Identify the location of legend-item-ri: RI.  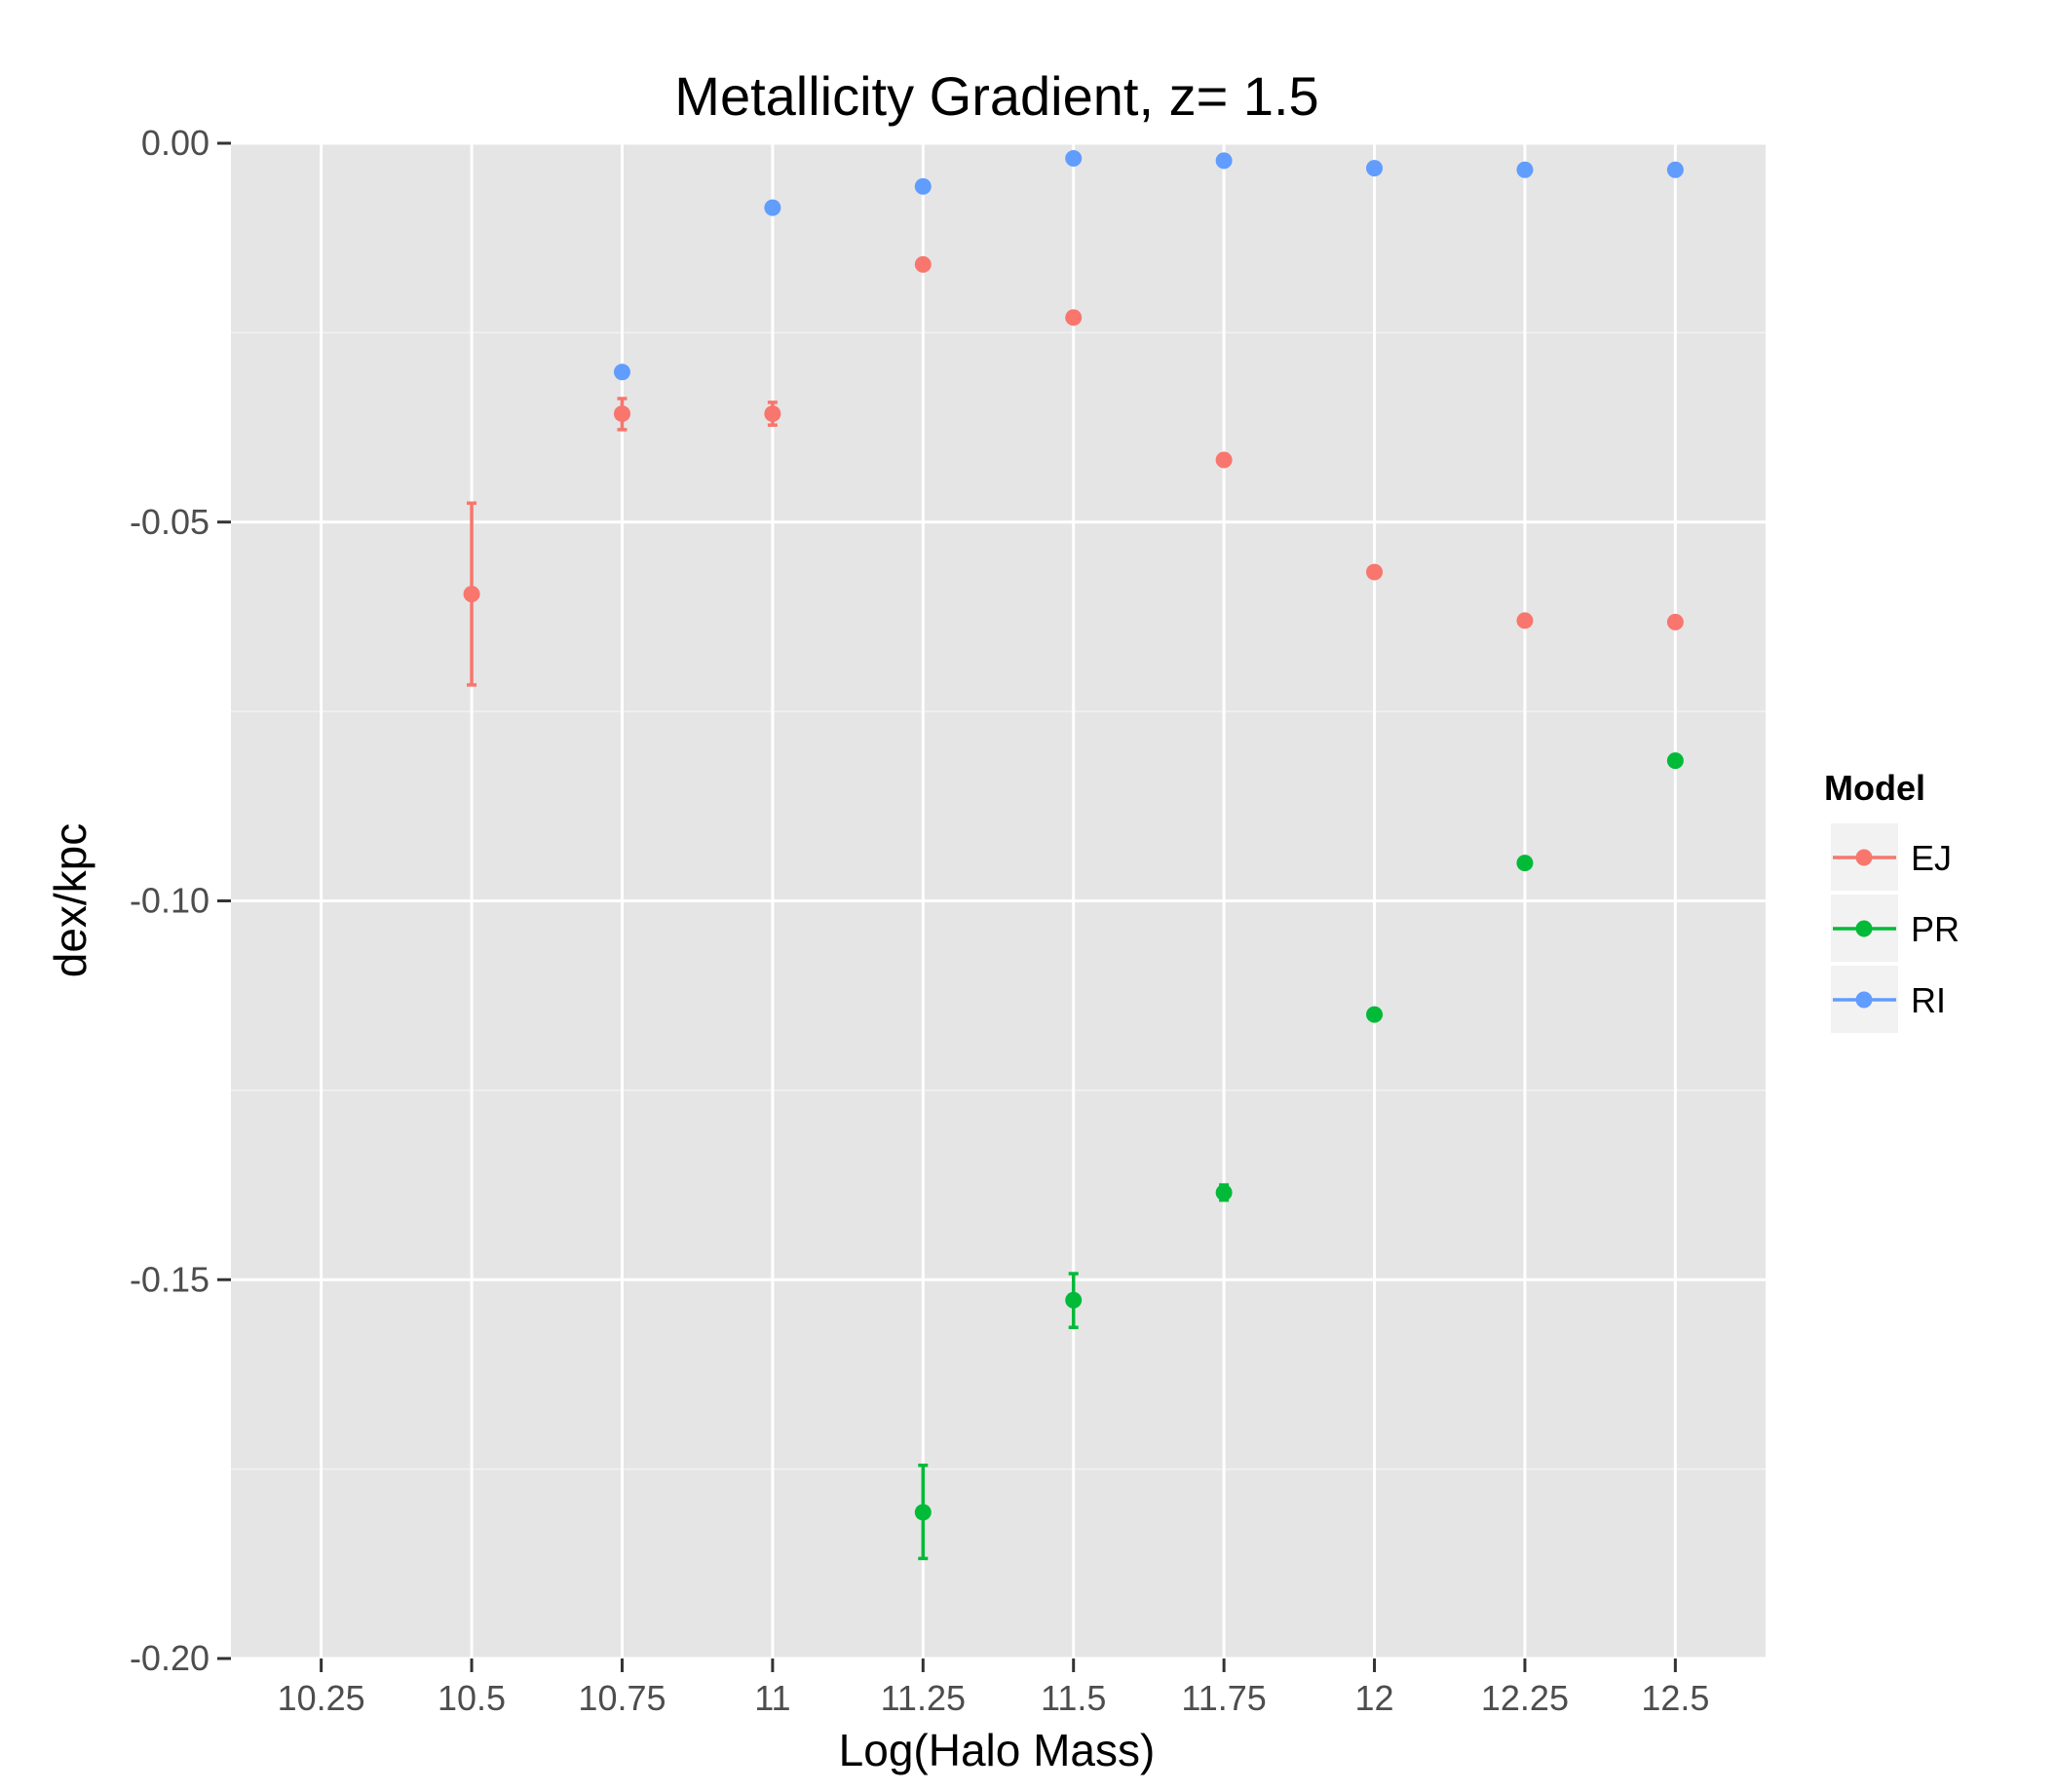
(1889, 1000).